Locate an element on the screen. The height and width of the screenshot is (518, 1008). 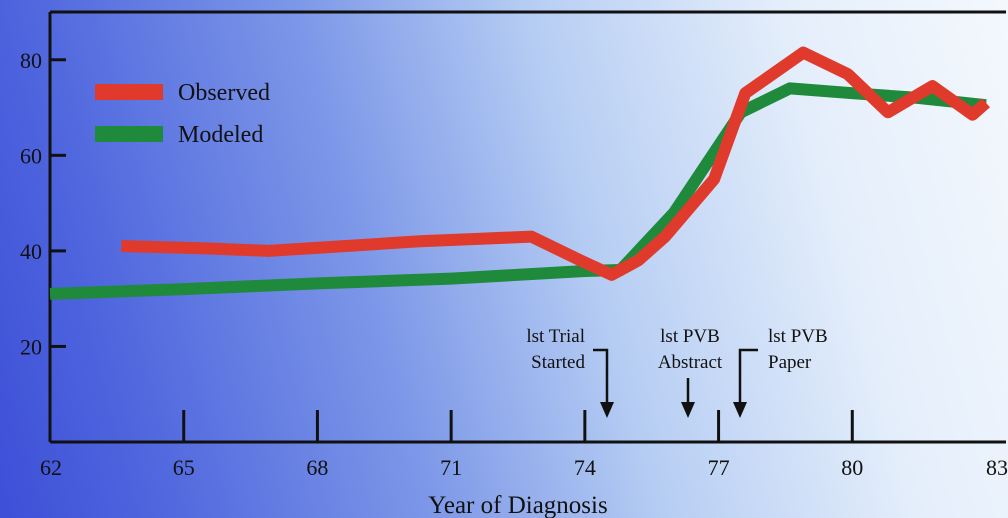
annotation-paper: lst PVB Paper is located at coordinates (780, 372).